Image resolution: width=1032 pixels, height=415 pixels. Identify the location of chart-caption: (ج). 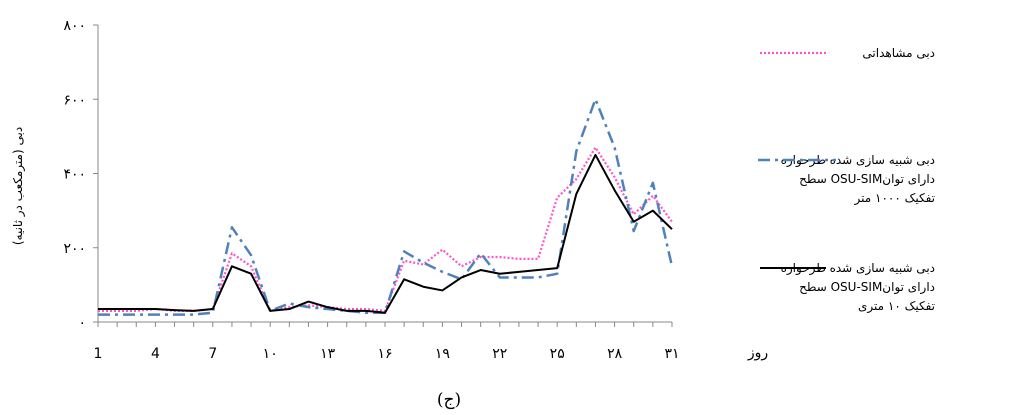
(449, 400).